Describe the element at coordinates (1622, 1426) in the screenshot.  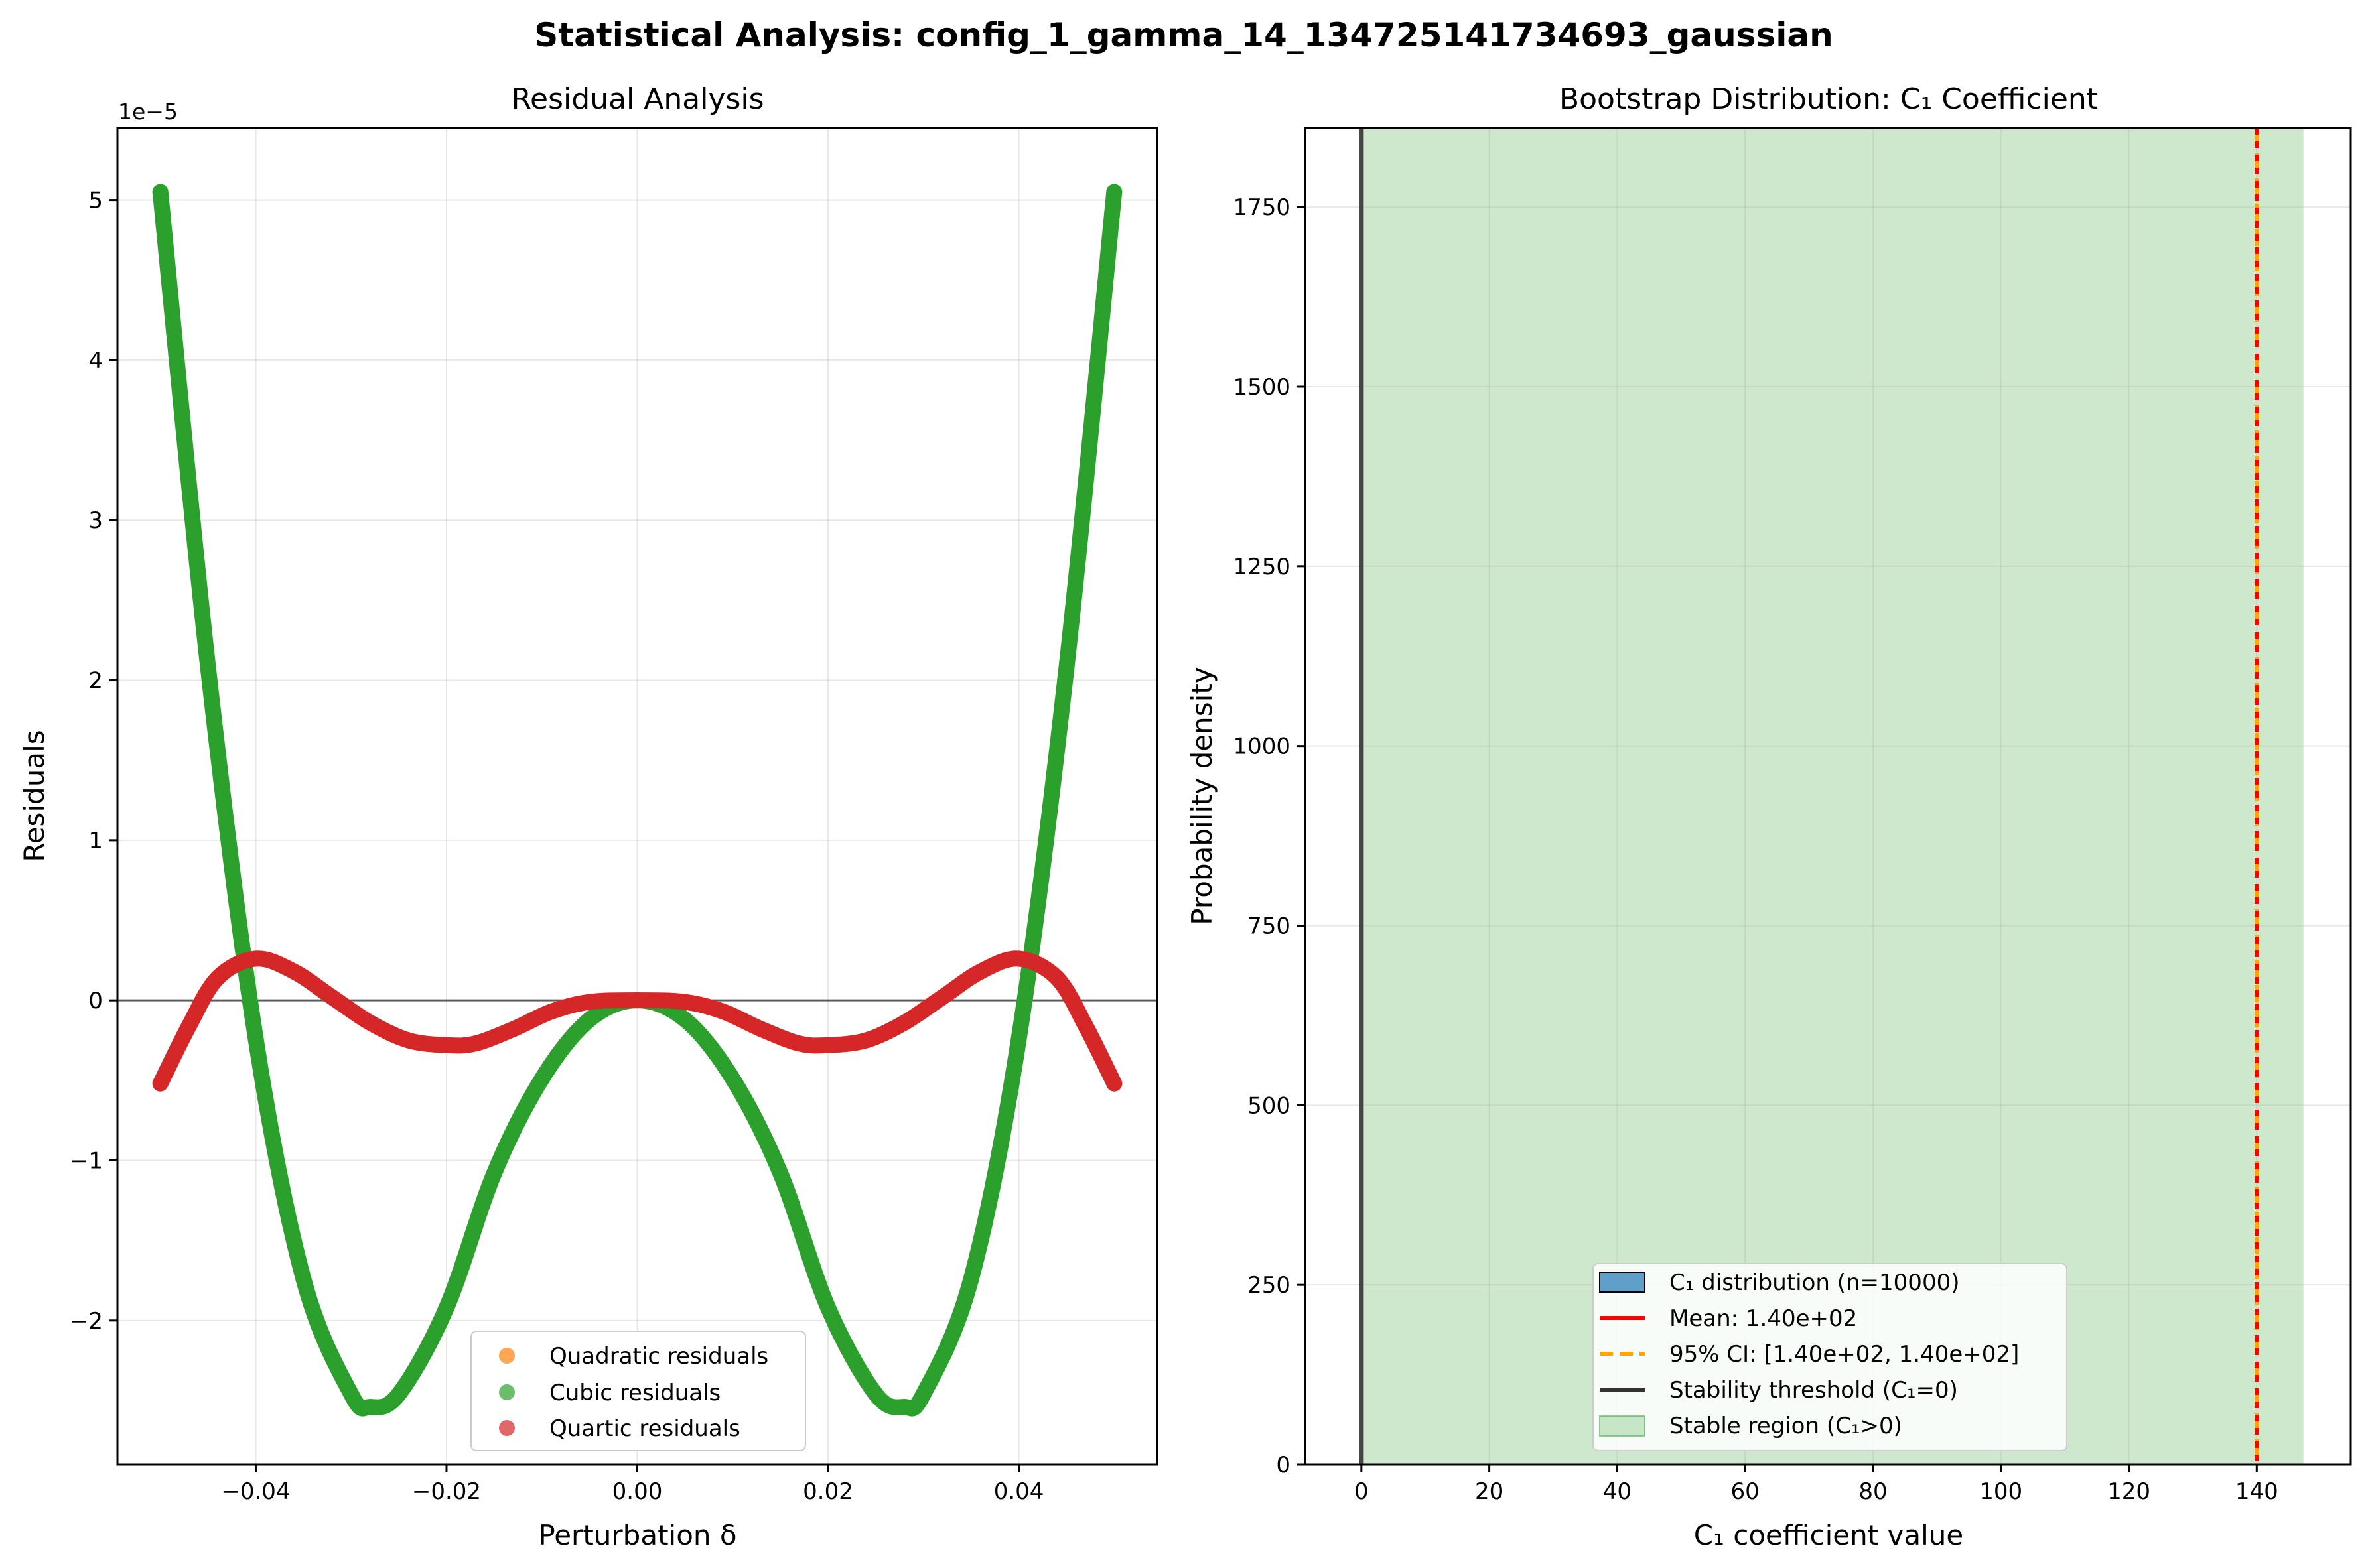
I see `legend-patch-stable` at that location.